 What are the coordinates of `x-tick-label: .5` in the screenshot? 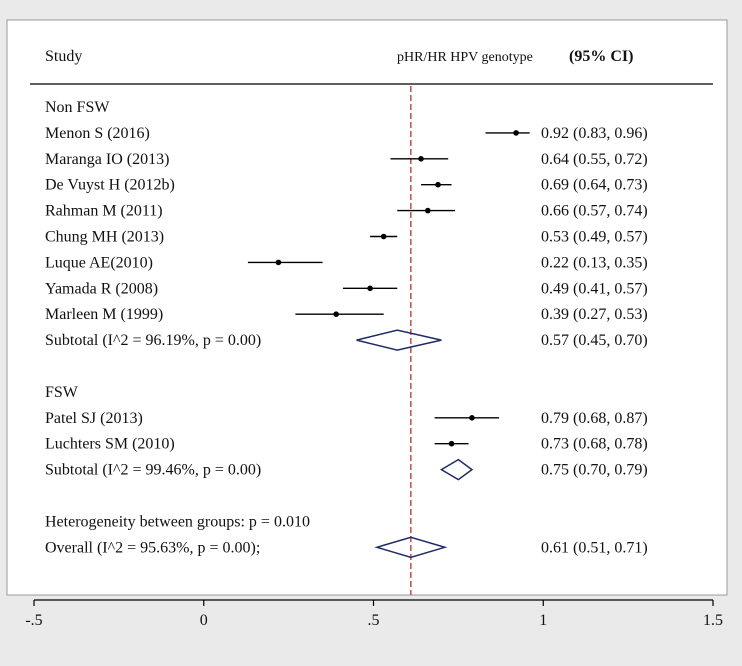 It's located at (374, 620).